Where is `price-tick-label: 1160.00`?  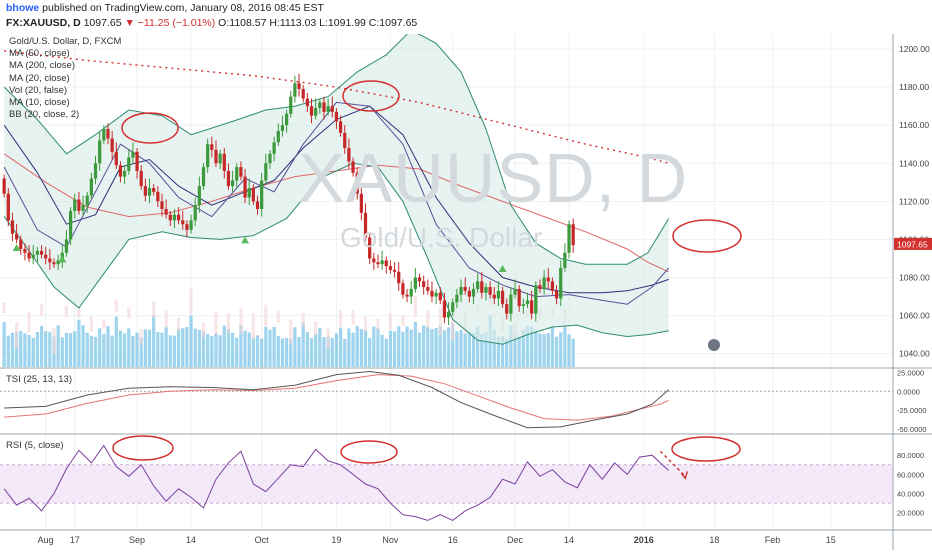
price-tick-label: 1160.00 is located at coordinates (914, 125).